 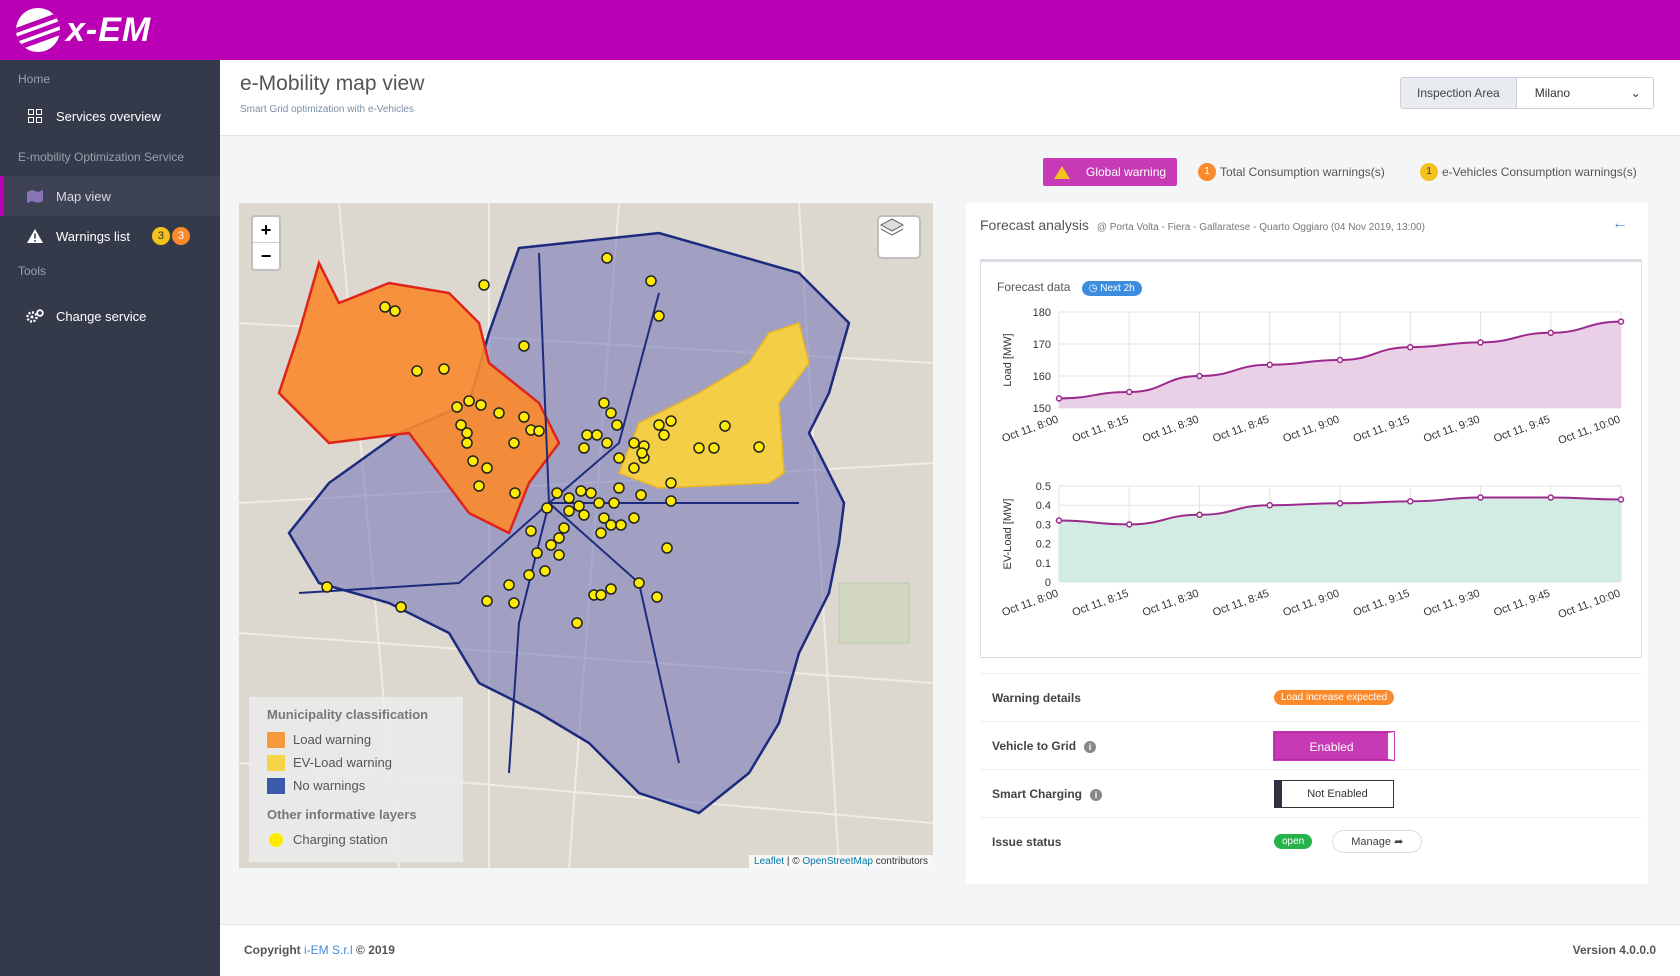 What do you see at coordinates (1042, 345) in the screenshot?
I see `y-tick-label: 170` at bounding box center [1042, 345].